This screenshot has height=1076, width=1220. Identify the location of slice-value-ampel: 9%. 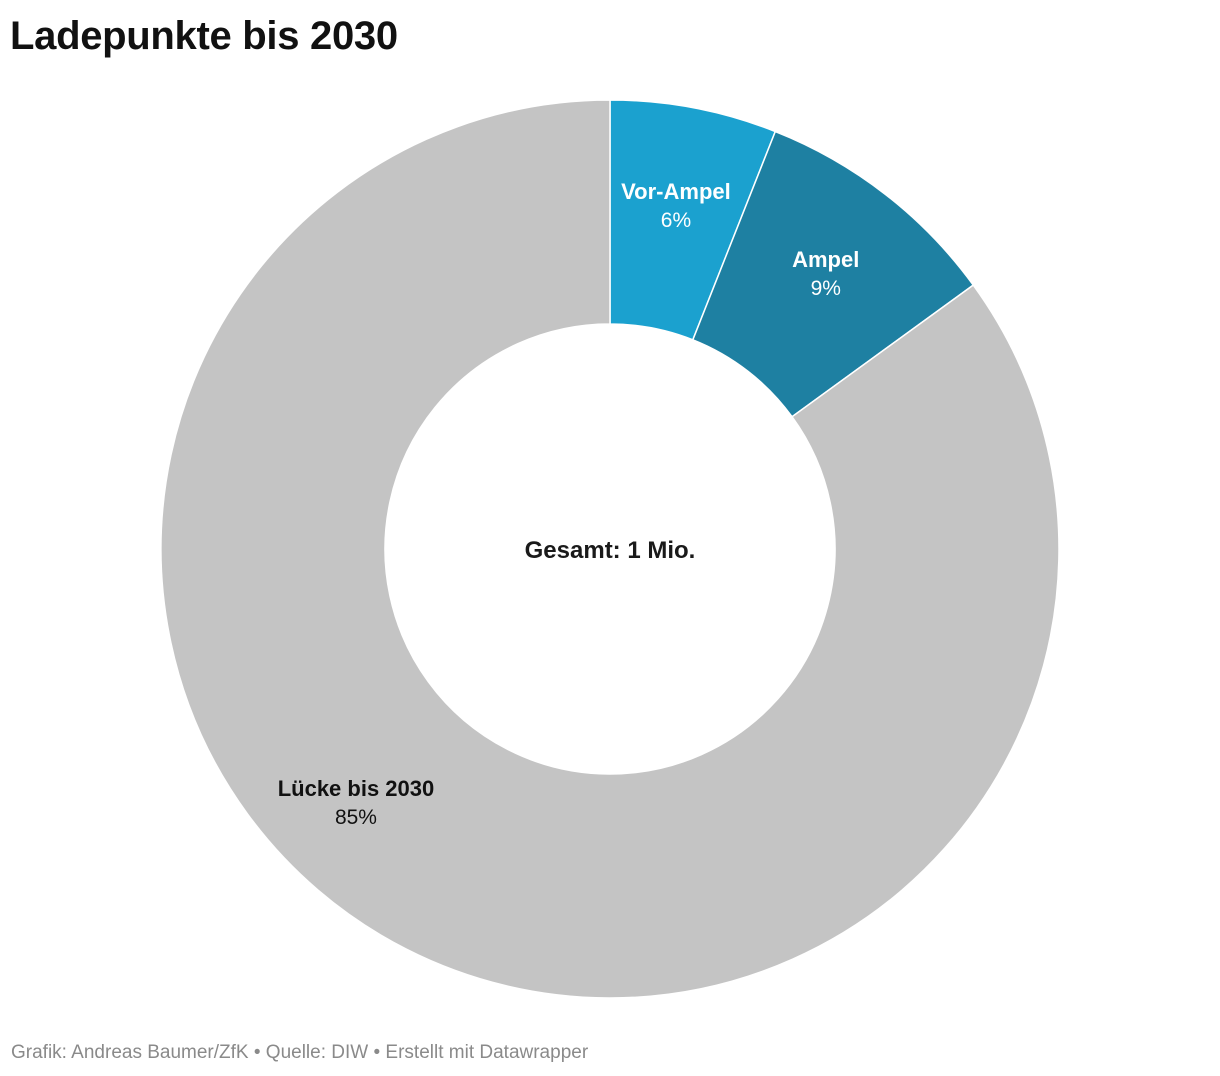
(826, 288).